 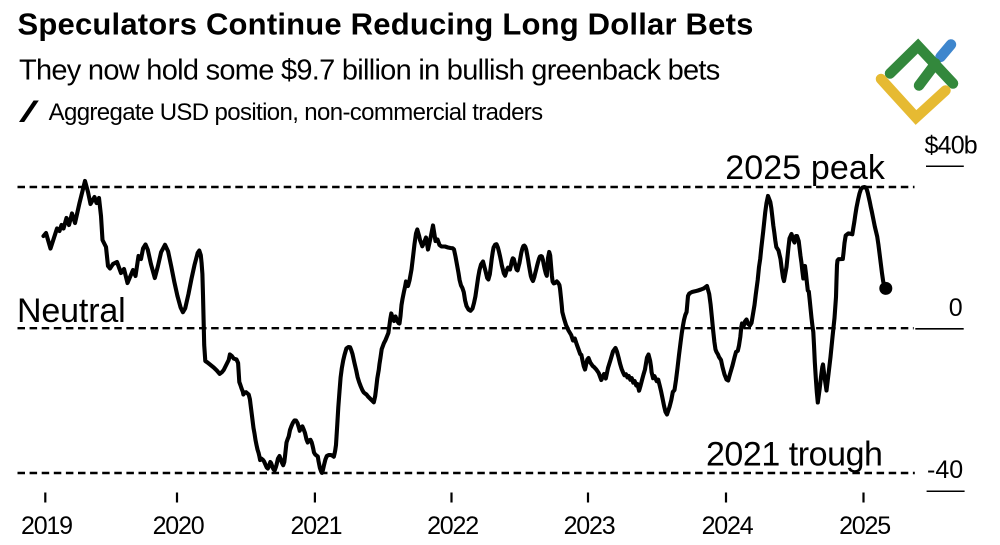 What do you see at coordinates (728, 526) in the screenshot?
I see `svg-text: 2024` at bounding box center [728, 526].